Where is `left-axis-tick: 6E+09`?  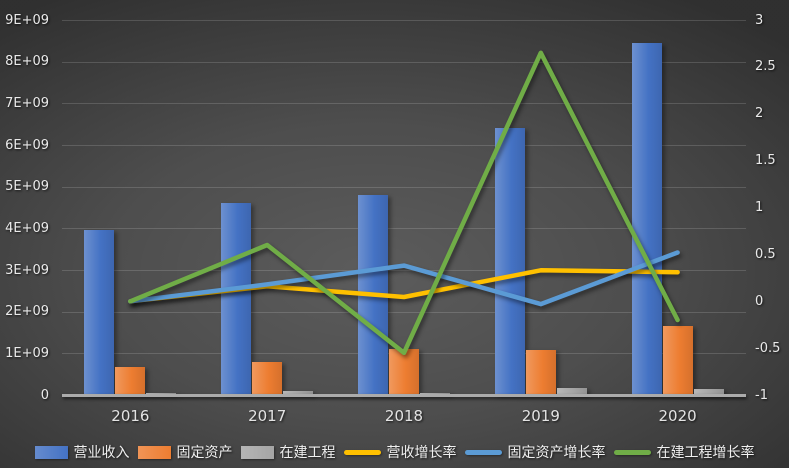 left-axis-tick: 6E+09 is located at coordinates (27, 145).